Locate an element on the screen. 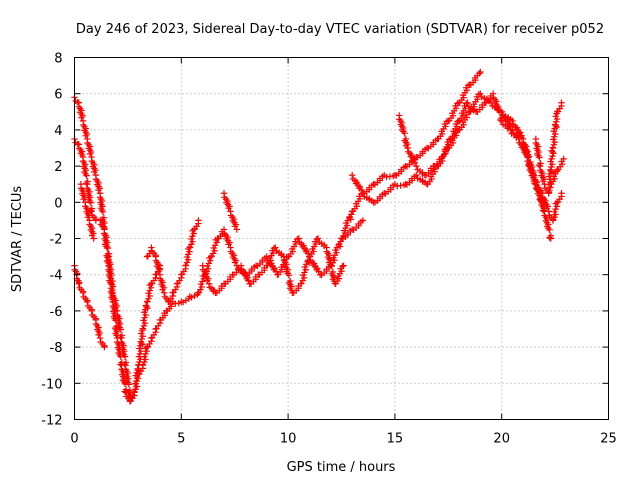 The height and width of the screenshot is (485, 640). y-tick-label: -6 is located at coordinates (56, 312).